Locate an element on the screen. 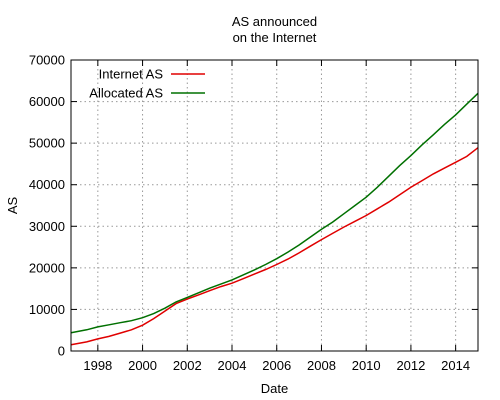  legend: Internet AS Allocated AS is located at coordinates (147, 84).